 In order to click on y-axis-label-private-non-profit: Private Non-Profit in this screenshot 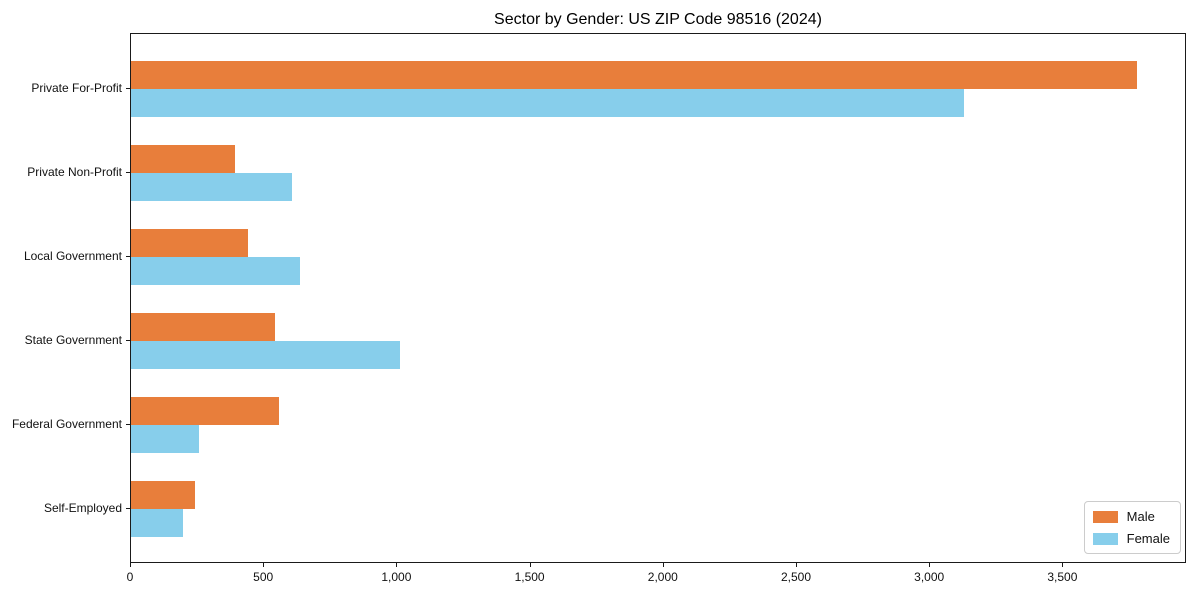, I will do `click(74, 172)`.